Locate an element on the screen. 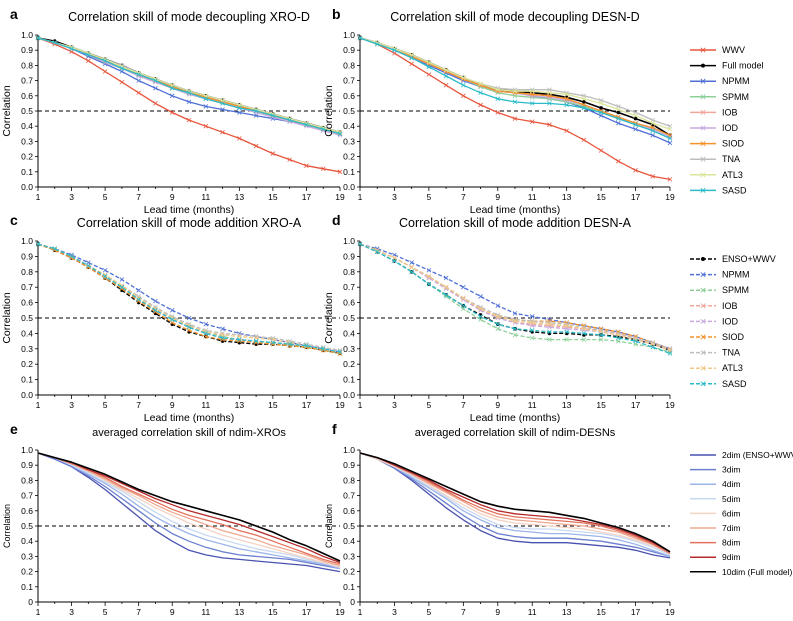 The height and width of the screenshot is (621, 793). y-tick-label: 0.1 is located at coordinates (27, 587).